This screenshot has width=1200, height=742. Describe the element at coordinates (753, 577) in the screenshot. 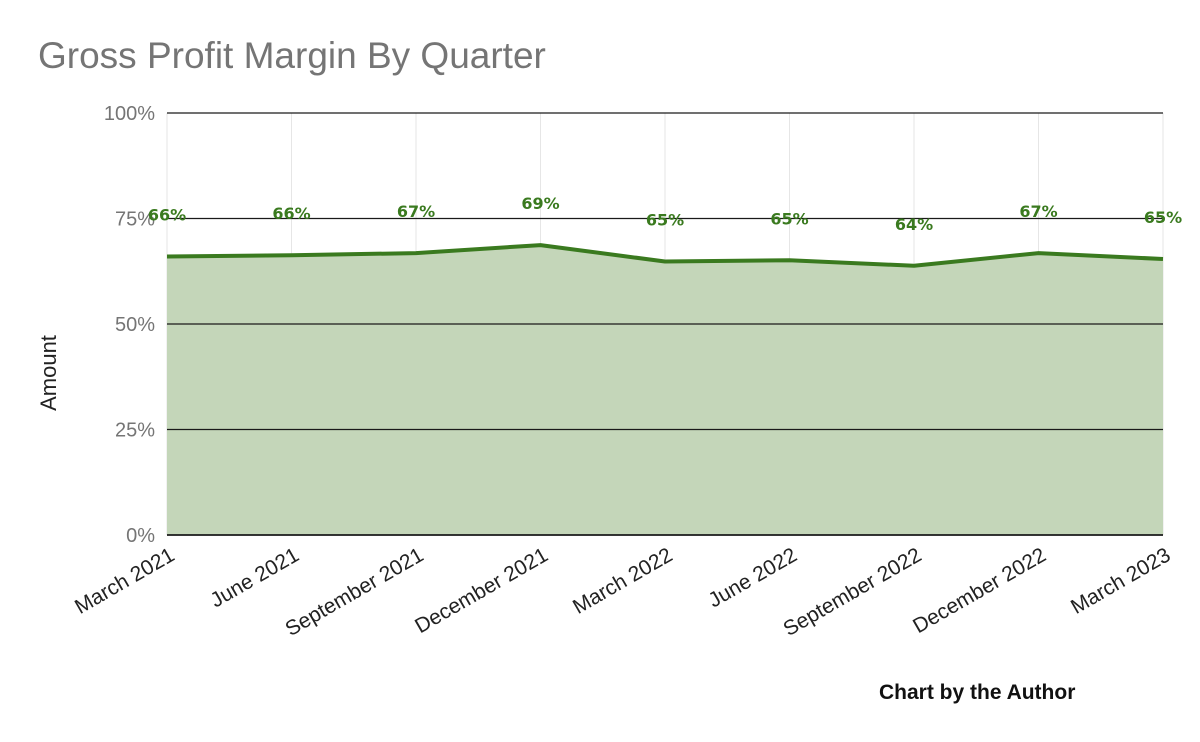

I see `x-tick-label: June 2022` at that location.